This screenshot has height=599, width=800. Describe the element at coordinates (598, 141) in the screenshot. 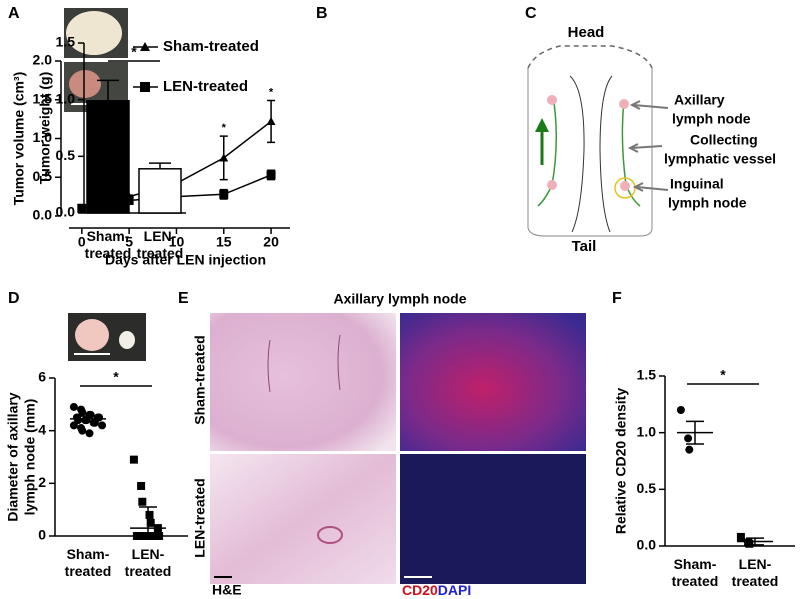

I see `mouse-diagram` at that location.